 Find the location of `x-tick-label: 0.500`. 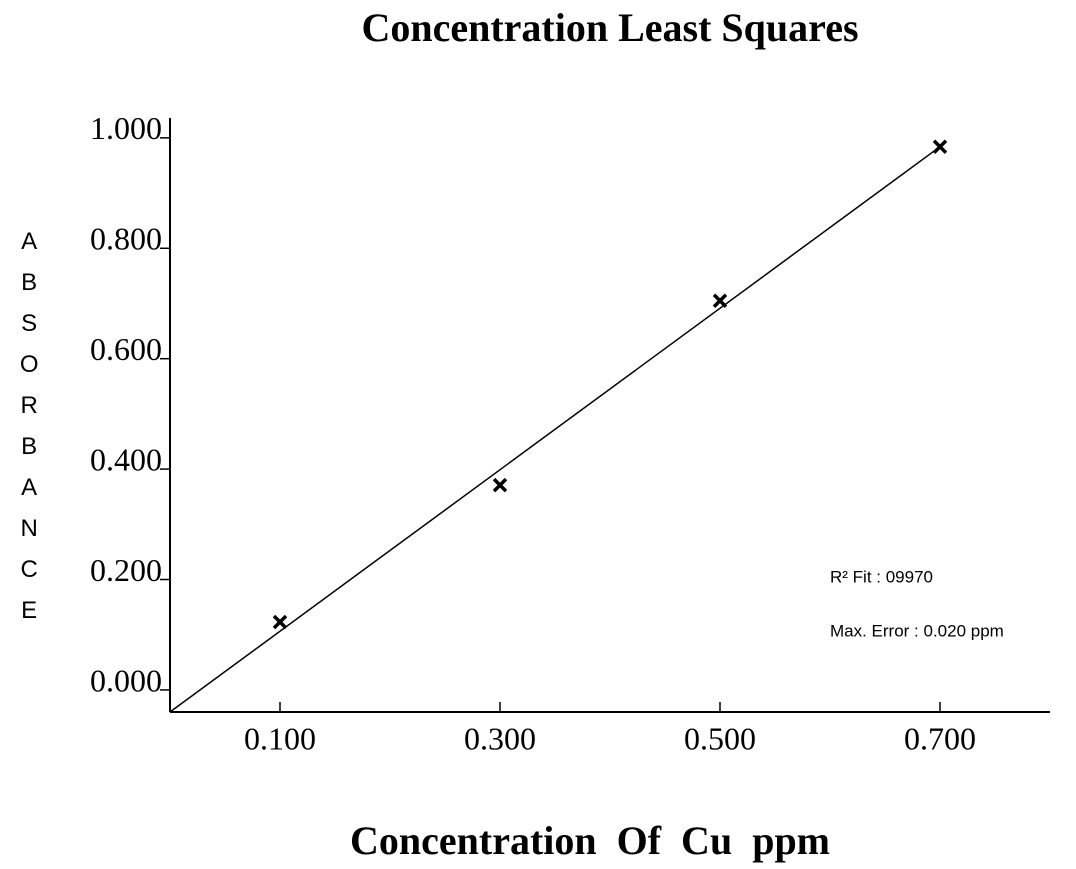

x-tick-label: 0.500 is located at coordinates (720, 738).